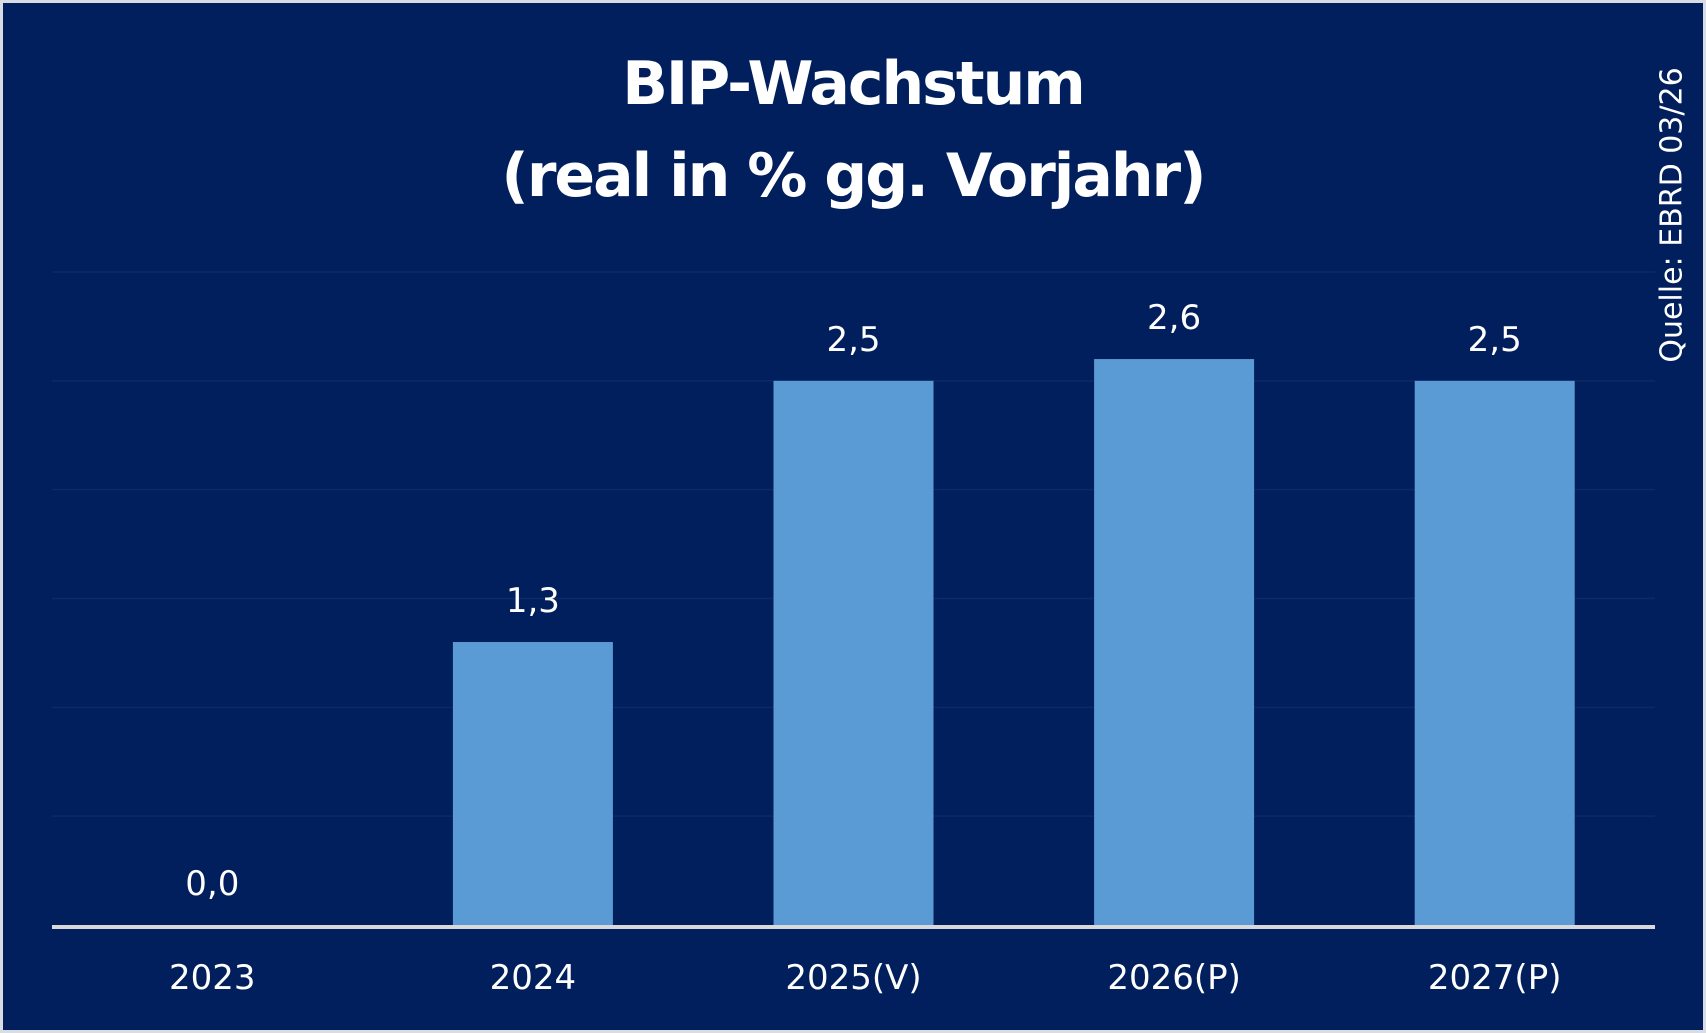 This screenshot has height=1033, width=1706. I want to click on data-label: 2,6, so click(1174, 318).